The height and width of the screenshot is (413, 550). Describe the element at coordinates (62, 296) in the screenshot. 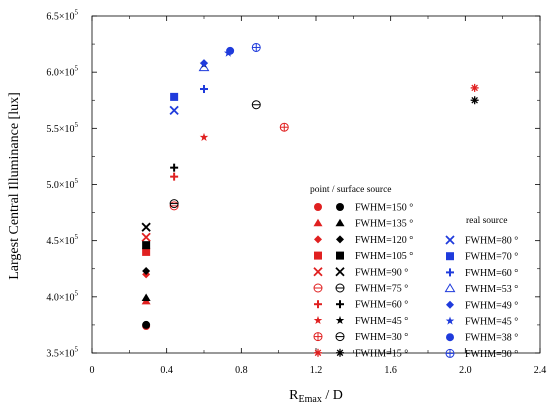

I see `y-tick-label: 4.0×10⁵` at that location.